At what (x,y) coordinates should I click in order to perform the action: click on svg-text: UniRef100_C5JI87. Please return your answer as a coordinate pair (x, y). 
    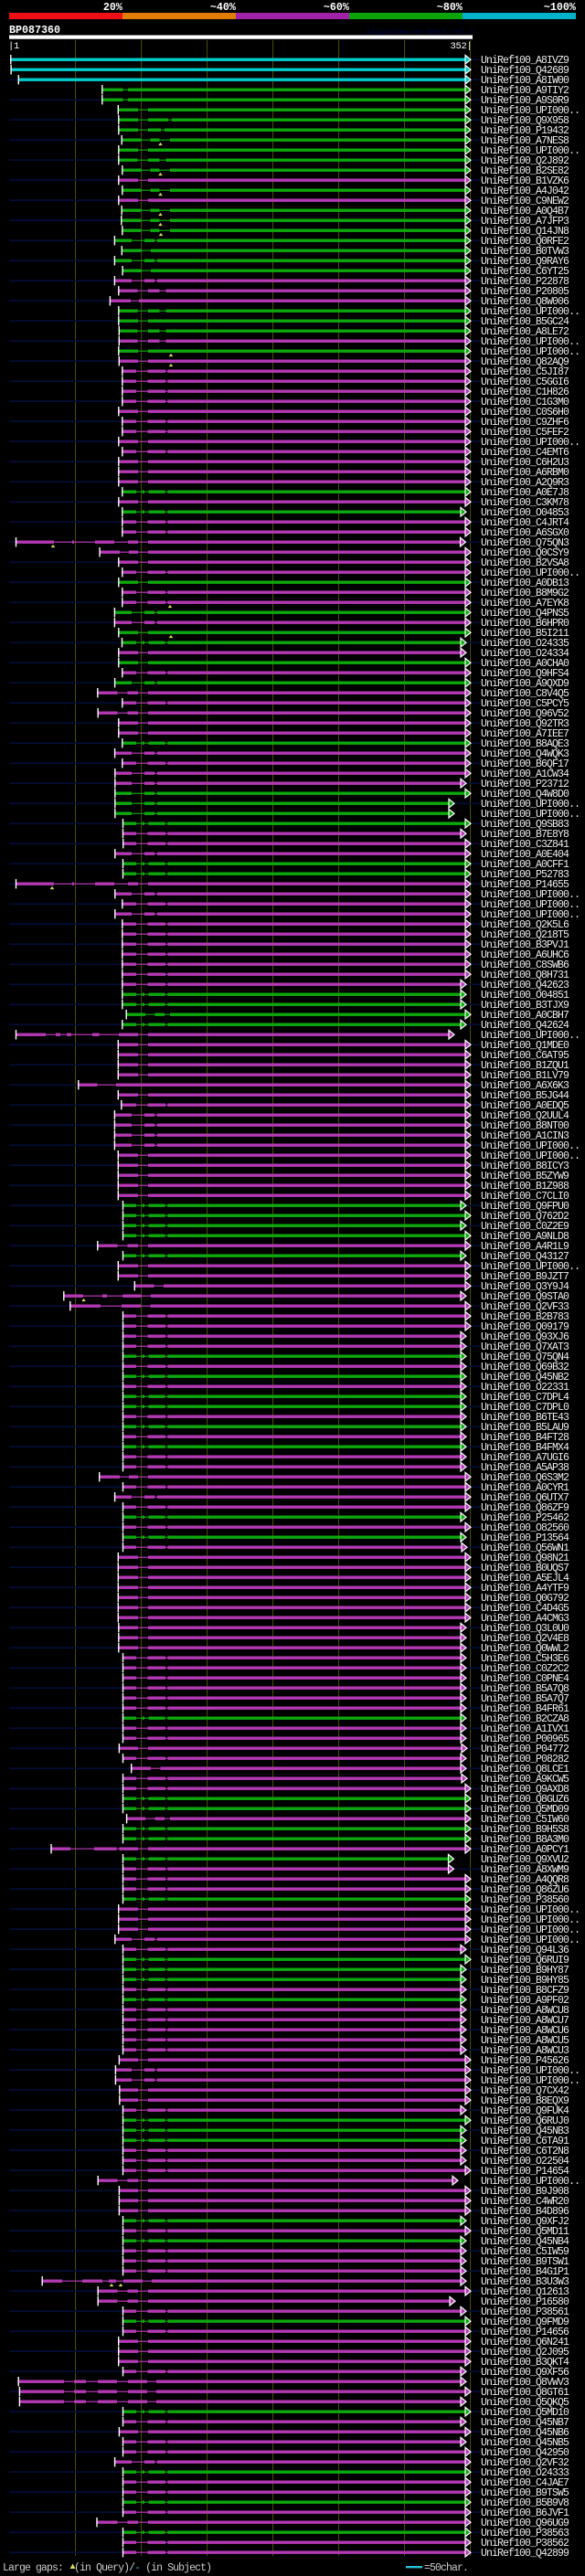
    Looking at the image, I should click on (525, 372).